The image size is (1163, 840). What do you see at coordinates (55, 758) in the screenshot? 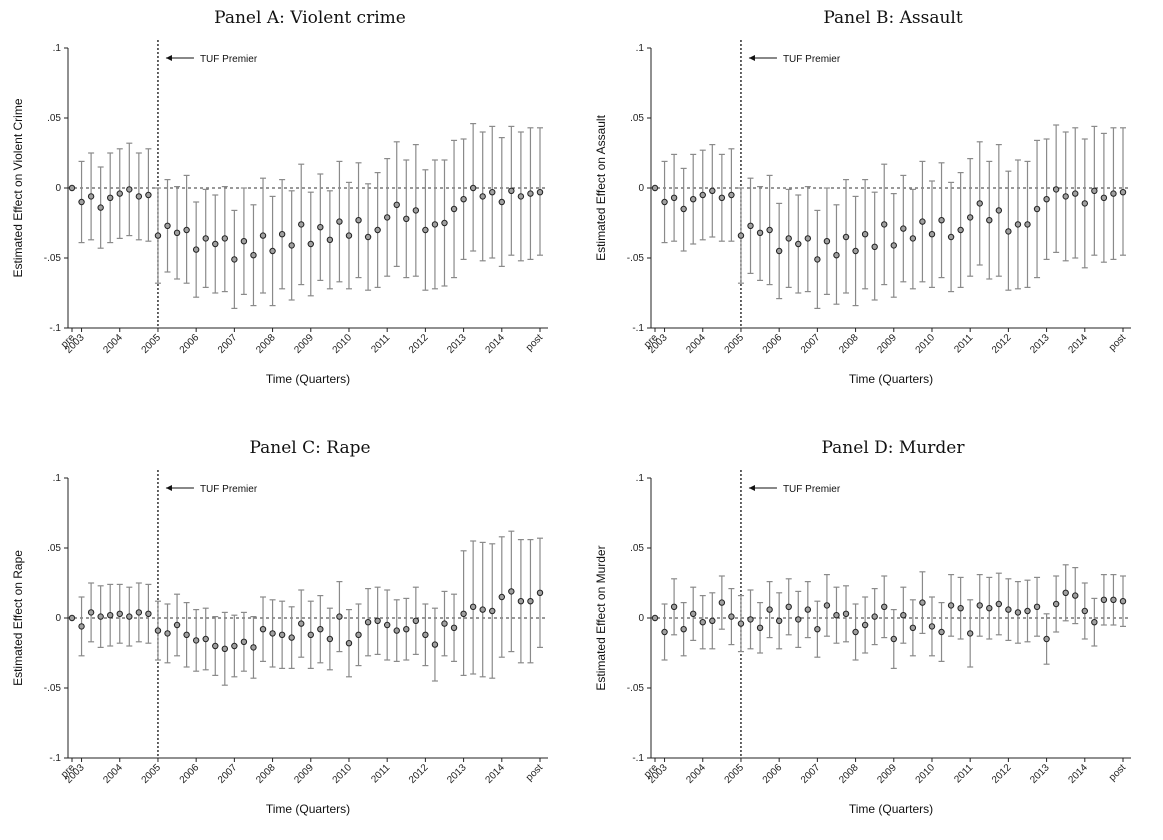
I see `y-tick-label: -.1` at bounding box center [55, 758].